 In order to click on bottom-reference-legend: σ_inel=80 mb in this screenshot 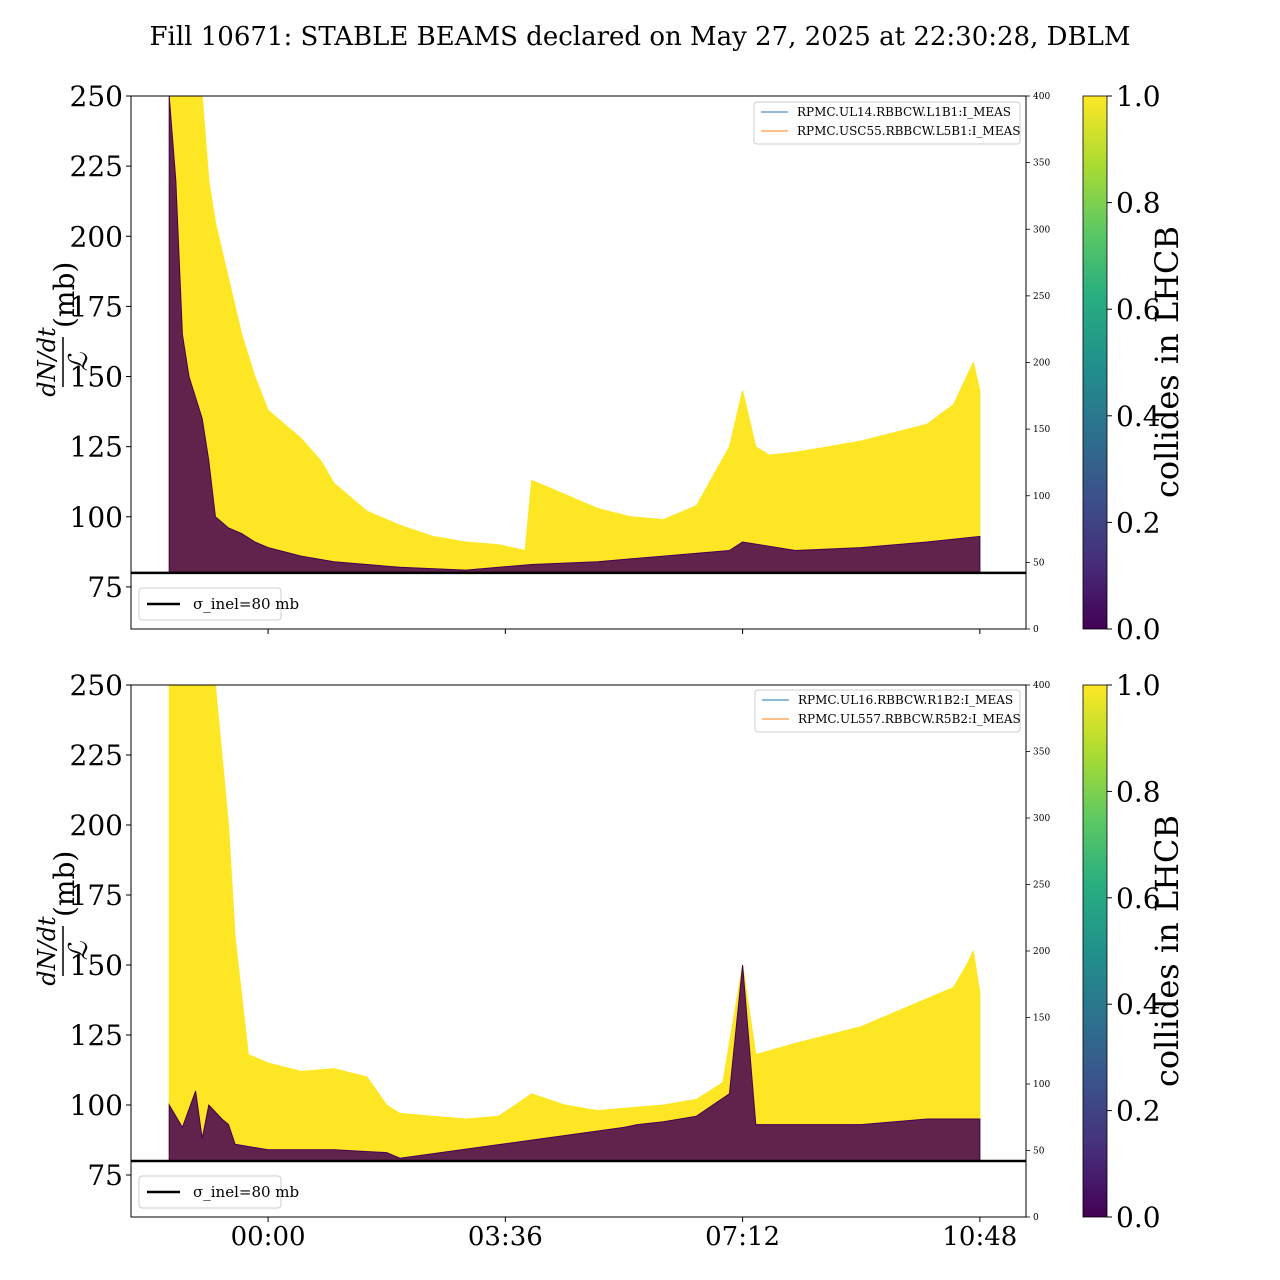, I will do `click(218, 1192)`.